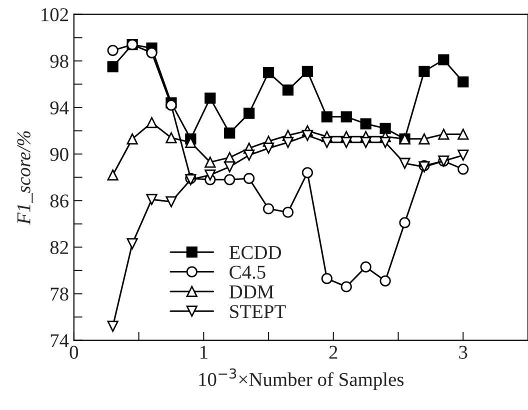  What do you see at coordinates (301, 379) in the screenshot?
I see `x-axis-title: 10$^{−3}$×Number of Samples` at bounding box center [301, 379].